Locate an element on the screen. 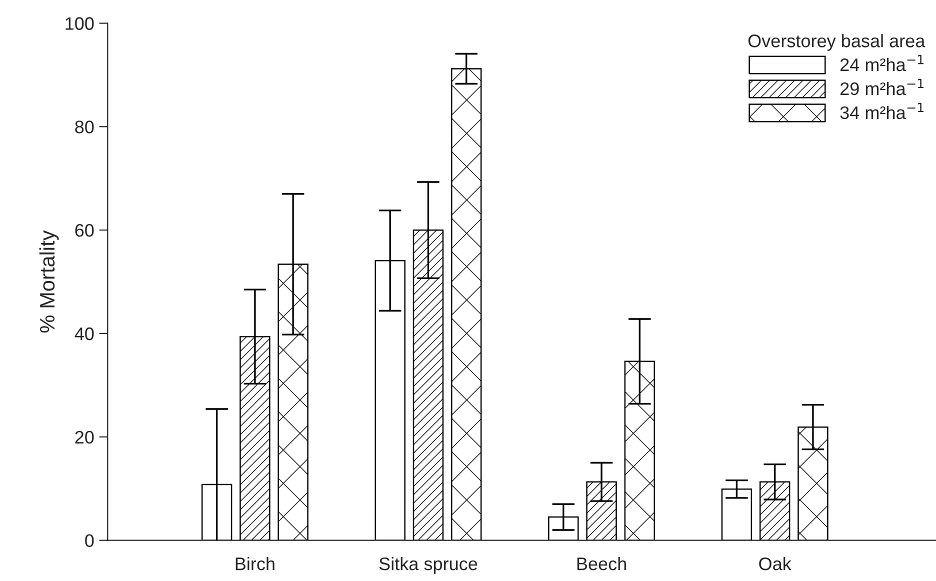  y-tick-label: 0 is located at coordinates (89, 541).